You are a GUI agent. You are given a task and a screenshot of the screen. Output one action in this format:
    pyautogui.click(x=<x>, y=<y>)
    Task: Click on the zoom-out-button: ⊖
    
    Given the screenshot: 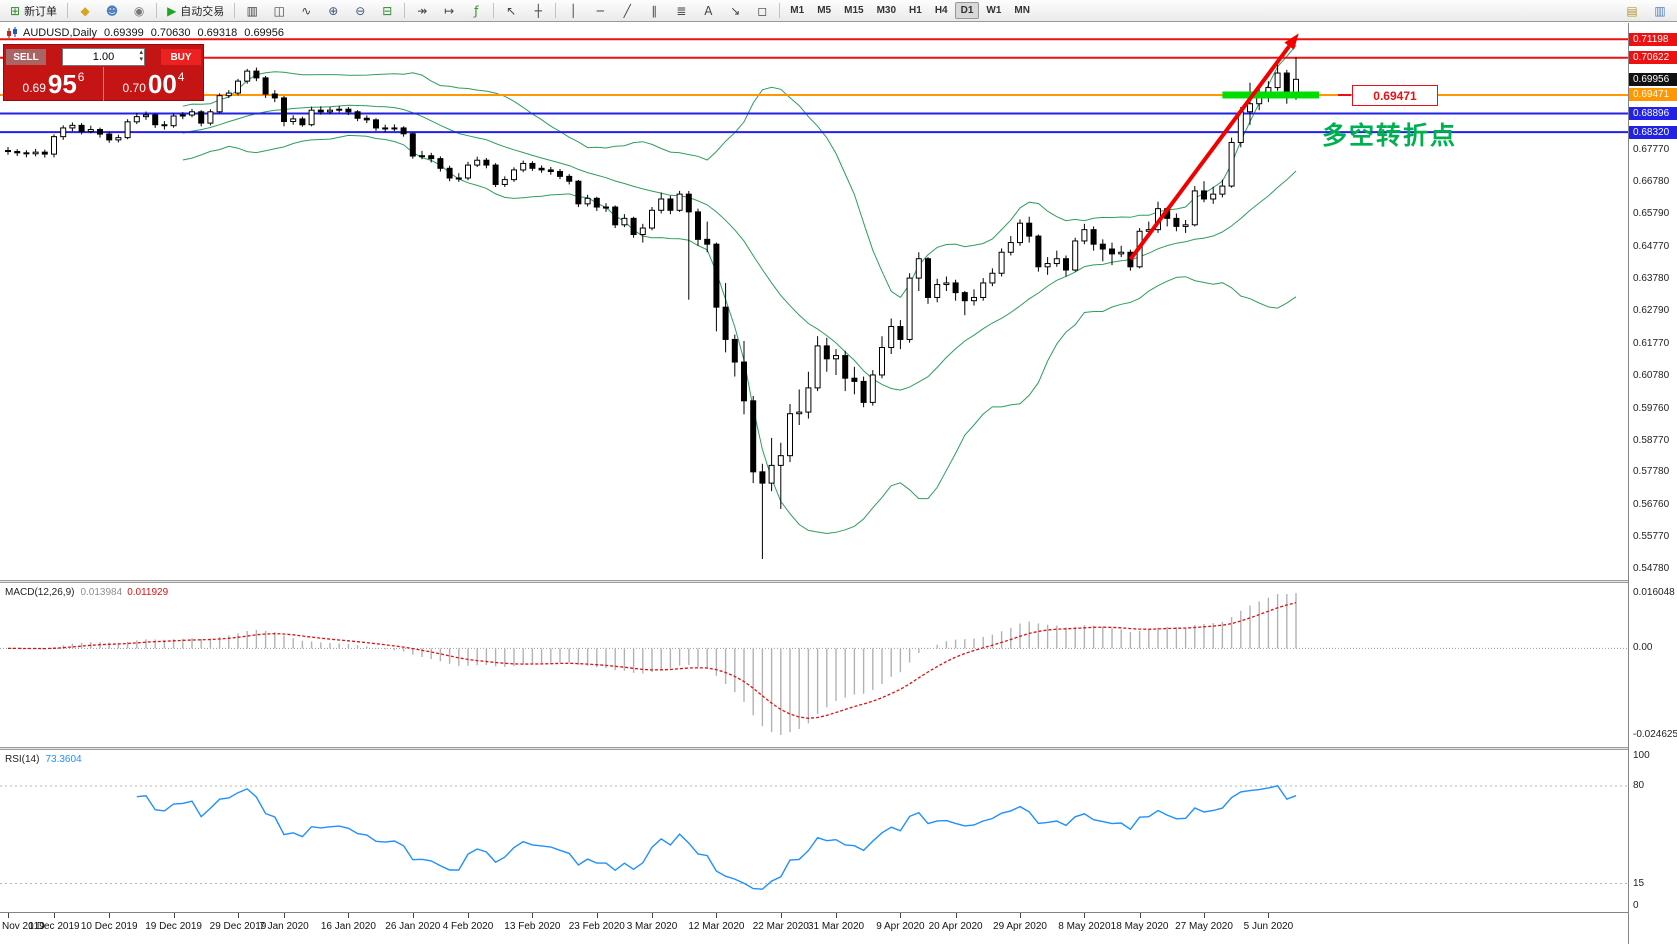 What is the action you would take?
    pyautogui.click(x=360, y=11)
    